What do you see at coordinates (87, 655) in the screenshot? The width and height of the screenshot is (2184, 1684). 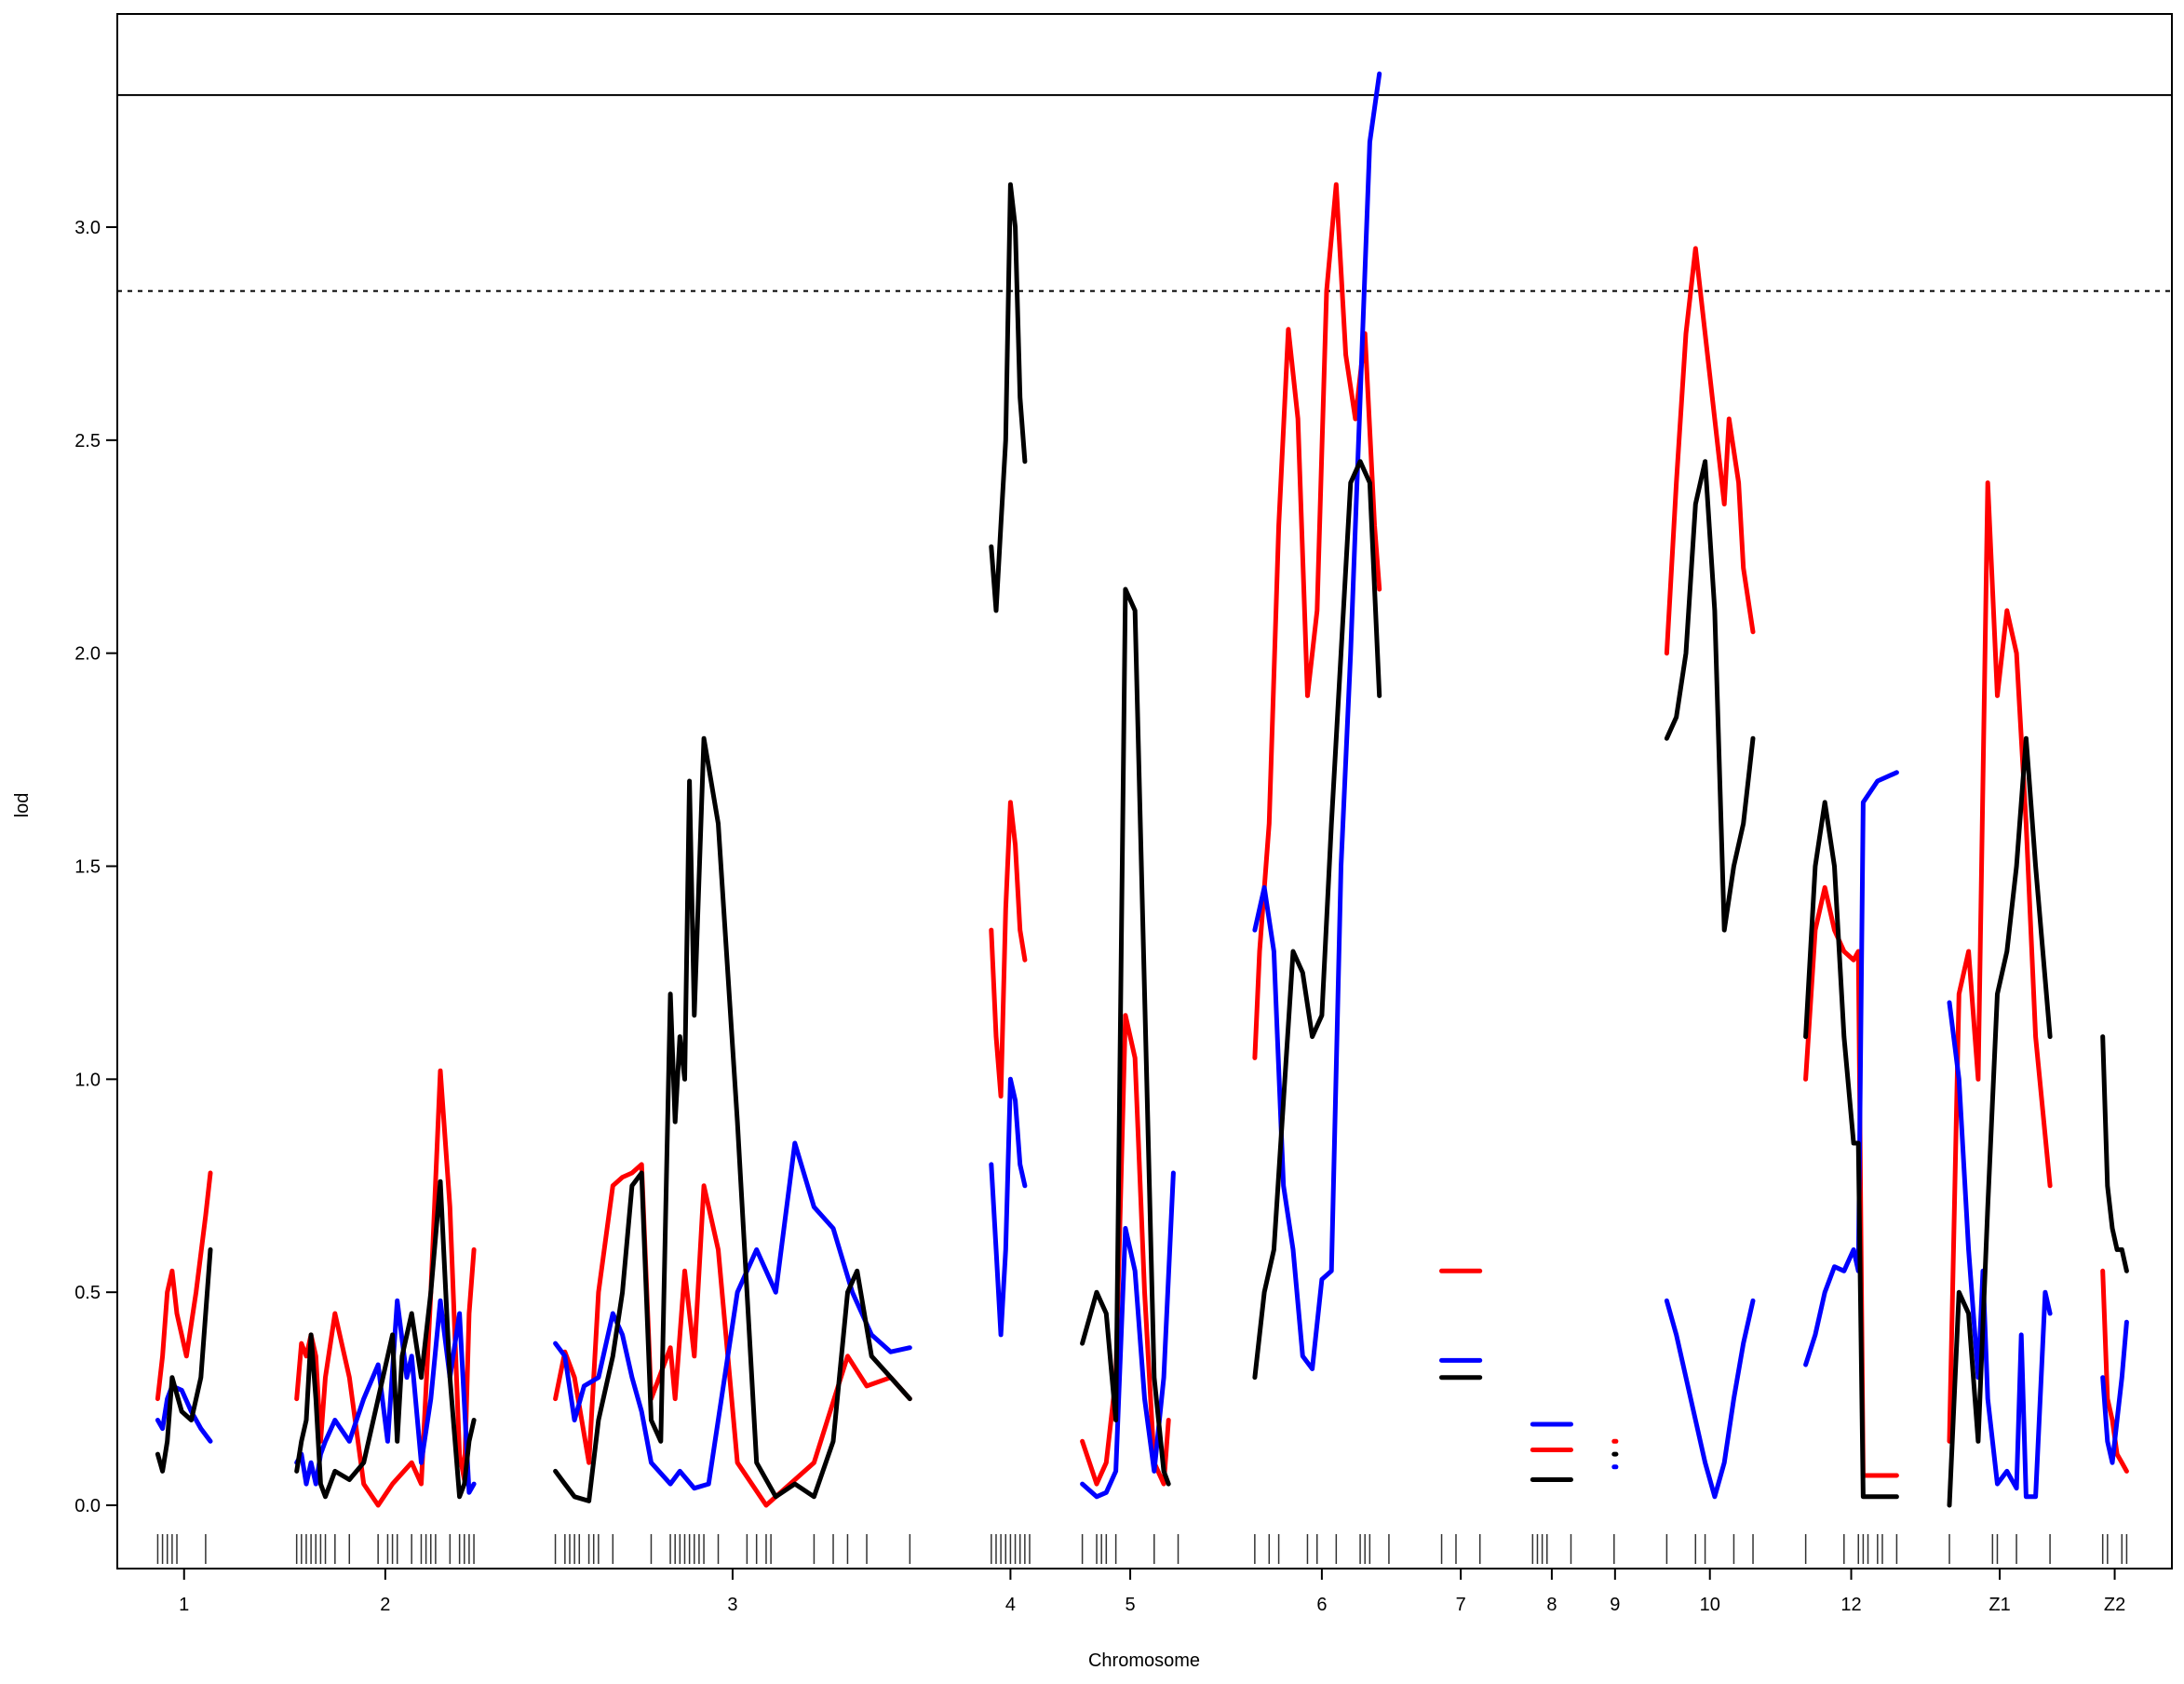 I see `y-tick-label: 2.0` at bounding box center [87, 655].